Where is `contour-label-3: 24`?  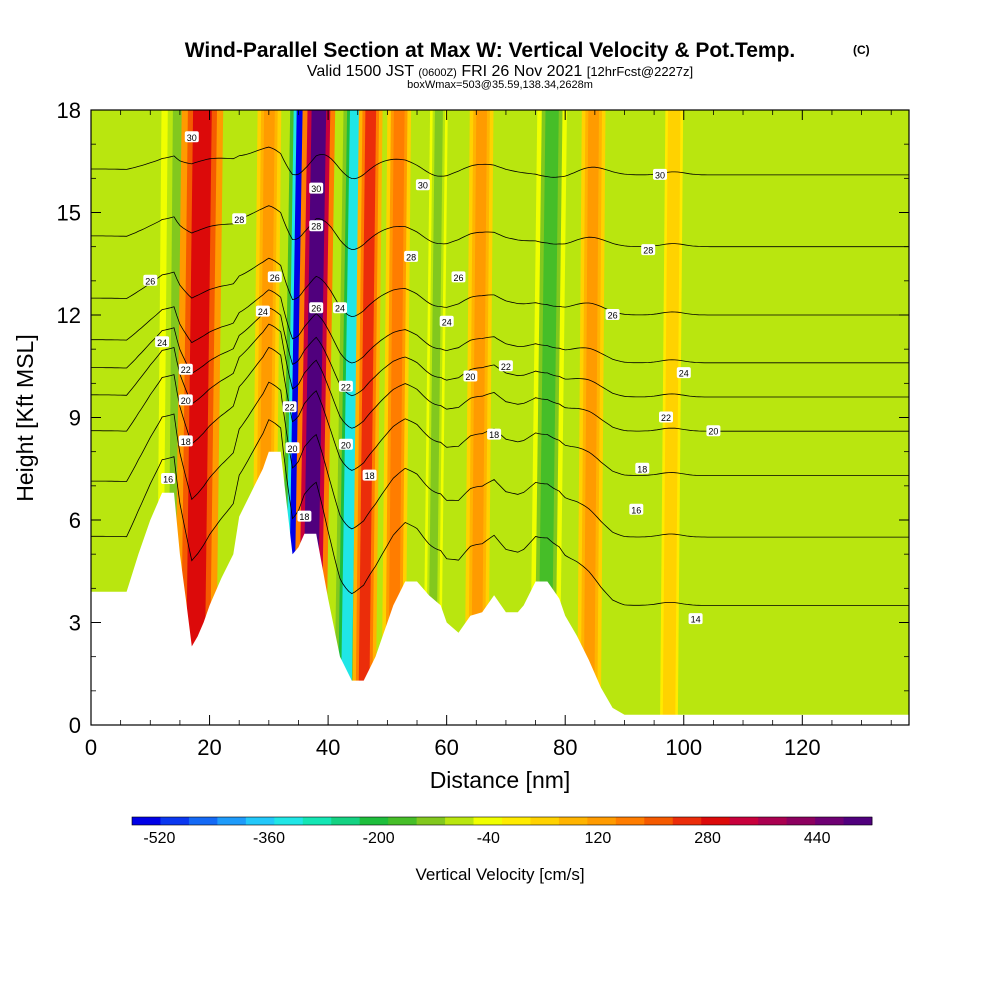
contour-label-3: 24 is located at coordinates (162, 342).